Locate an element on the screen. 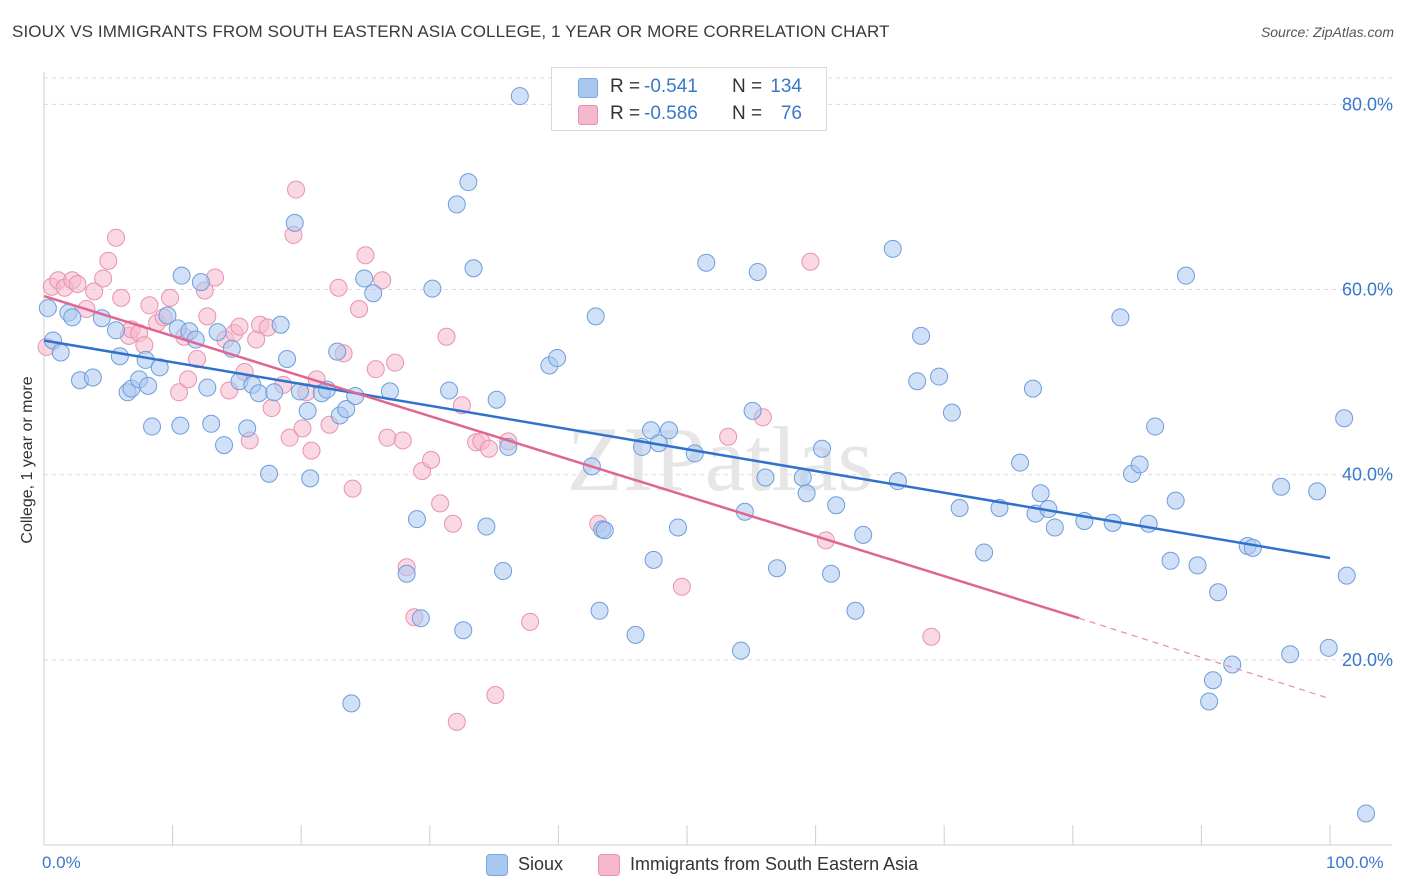  stats-r-label: R = is located at coordinates (625, 113).